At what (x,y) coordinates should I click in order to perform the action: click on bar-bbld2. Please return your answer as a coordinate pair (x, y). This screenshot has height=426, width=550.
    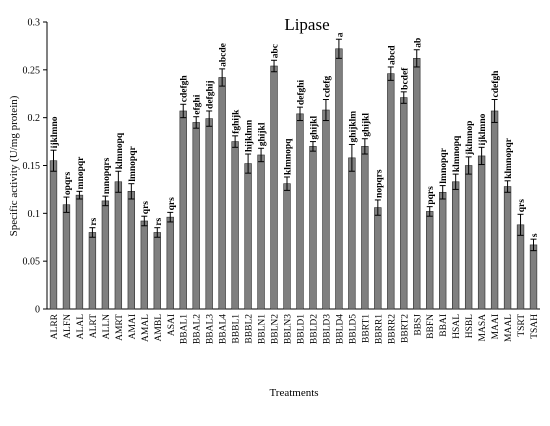
    Looking at the image, I should click on (313, 228).